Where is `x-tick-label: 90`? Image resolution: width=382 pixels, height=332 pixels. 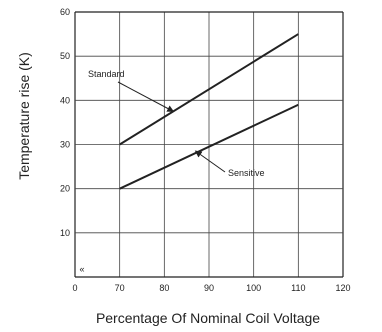 x-tick-label: 90 is located at coordinates (209, 288).